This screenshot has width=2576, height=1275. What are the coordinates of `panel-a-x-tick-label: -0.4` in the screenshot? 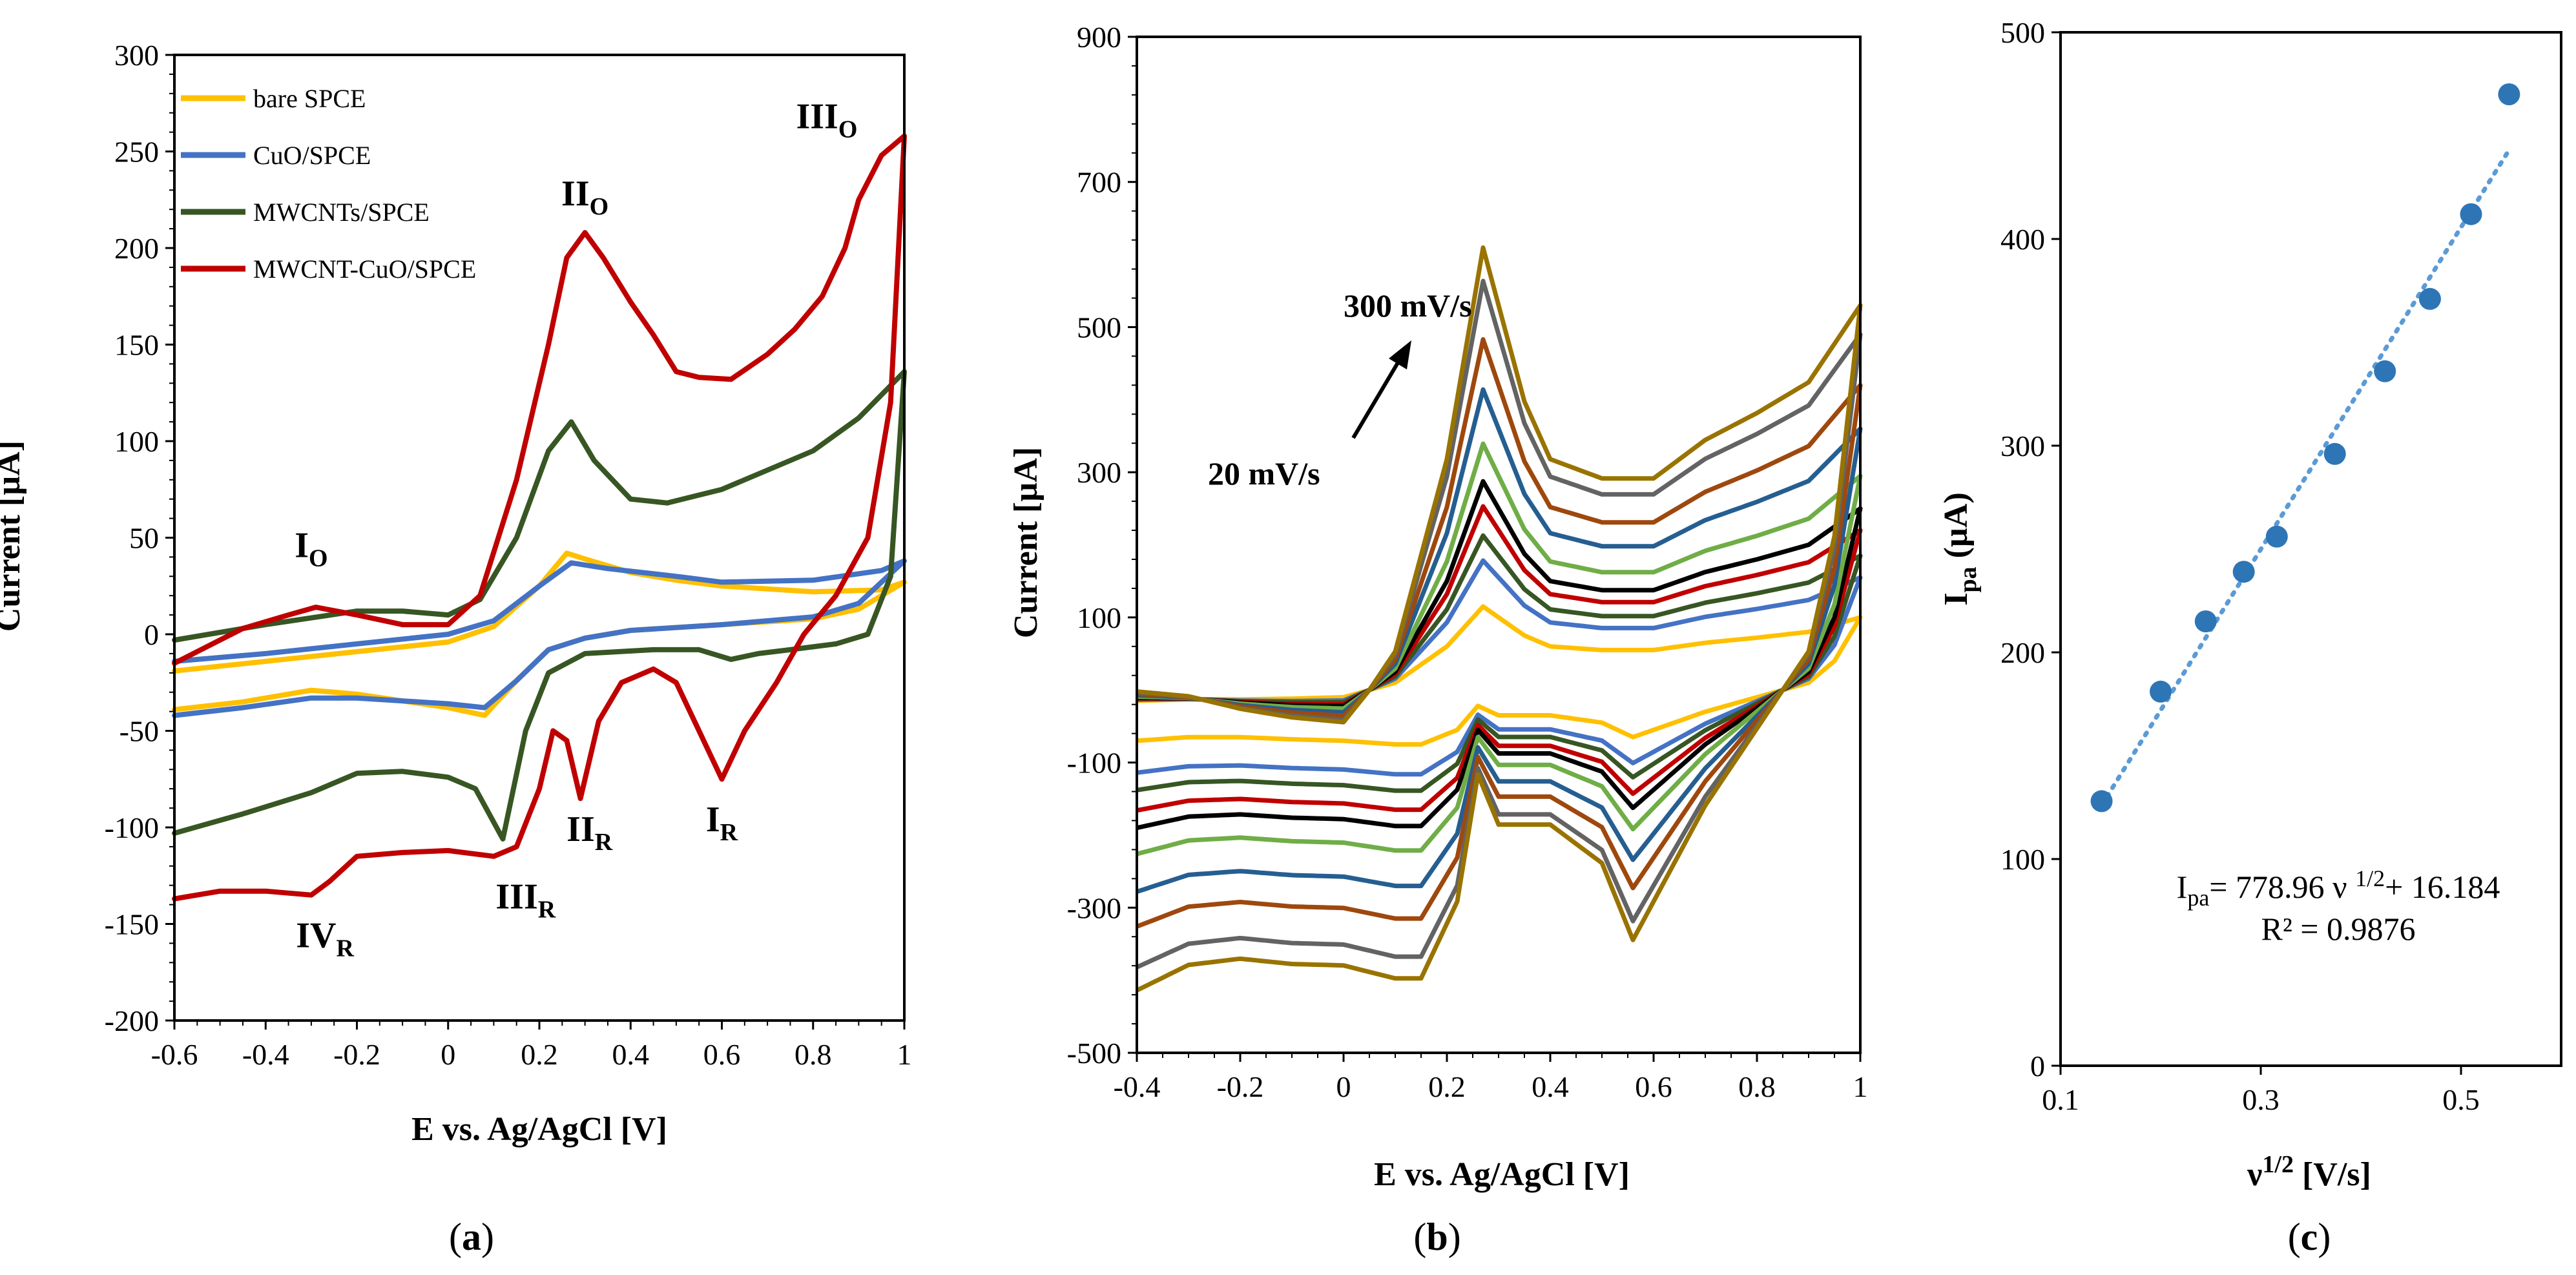 It's located at (265, 1054).